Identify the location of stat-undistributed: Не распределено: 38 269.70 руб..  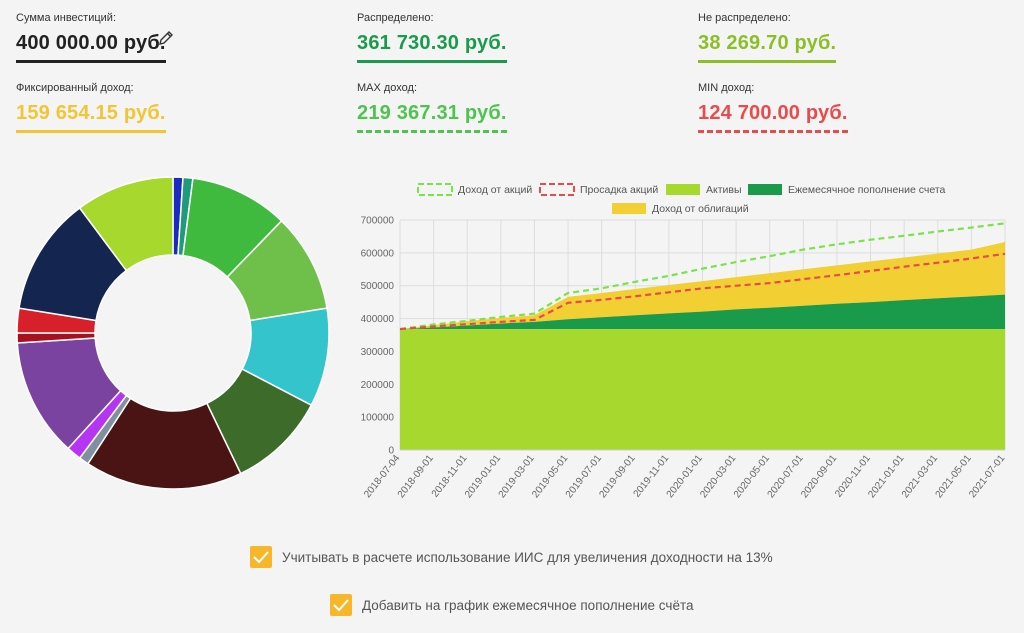
(767, 37).